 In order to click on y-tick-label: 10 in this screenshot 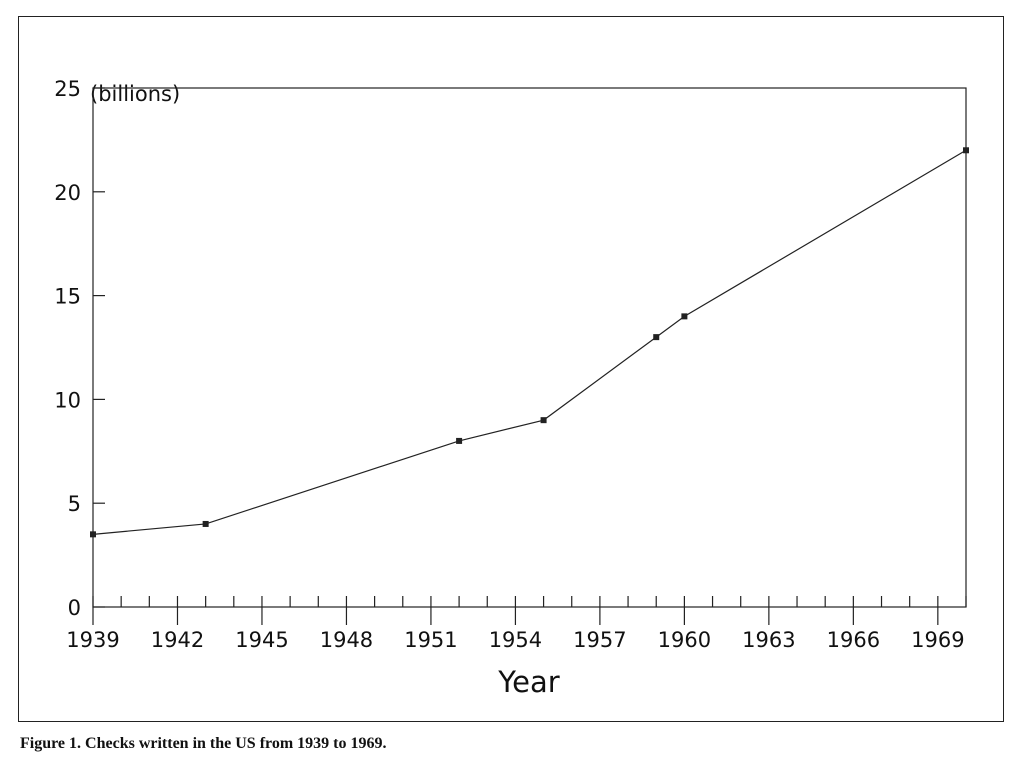, I will do `click(67, 400)`.